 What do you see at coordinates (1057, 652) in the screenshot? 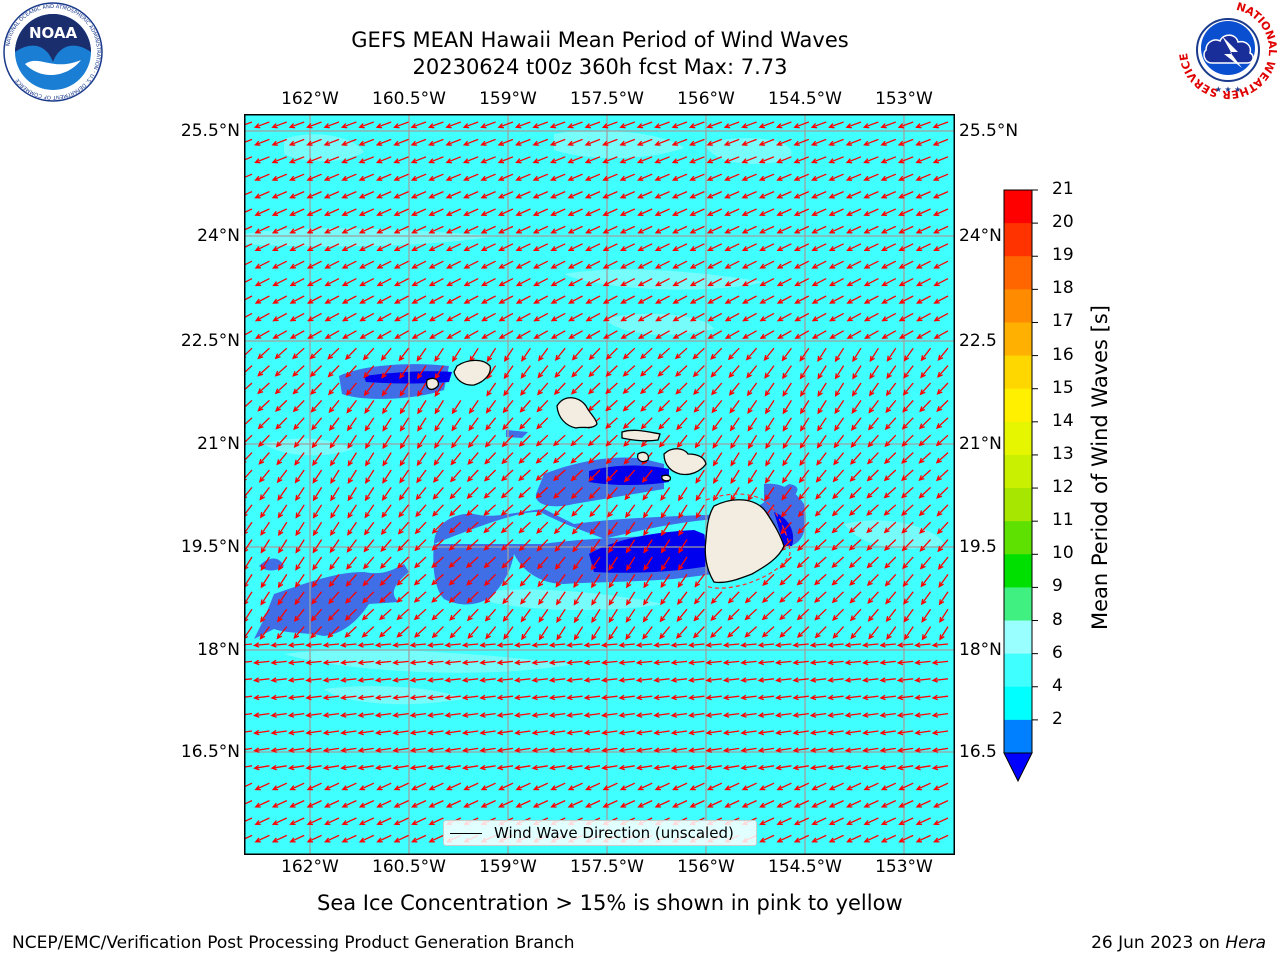
I see `colorbar-tick-label: 6` at bounding box center [1057, 652].